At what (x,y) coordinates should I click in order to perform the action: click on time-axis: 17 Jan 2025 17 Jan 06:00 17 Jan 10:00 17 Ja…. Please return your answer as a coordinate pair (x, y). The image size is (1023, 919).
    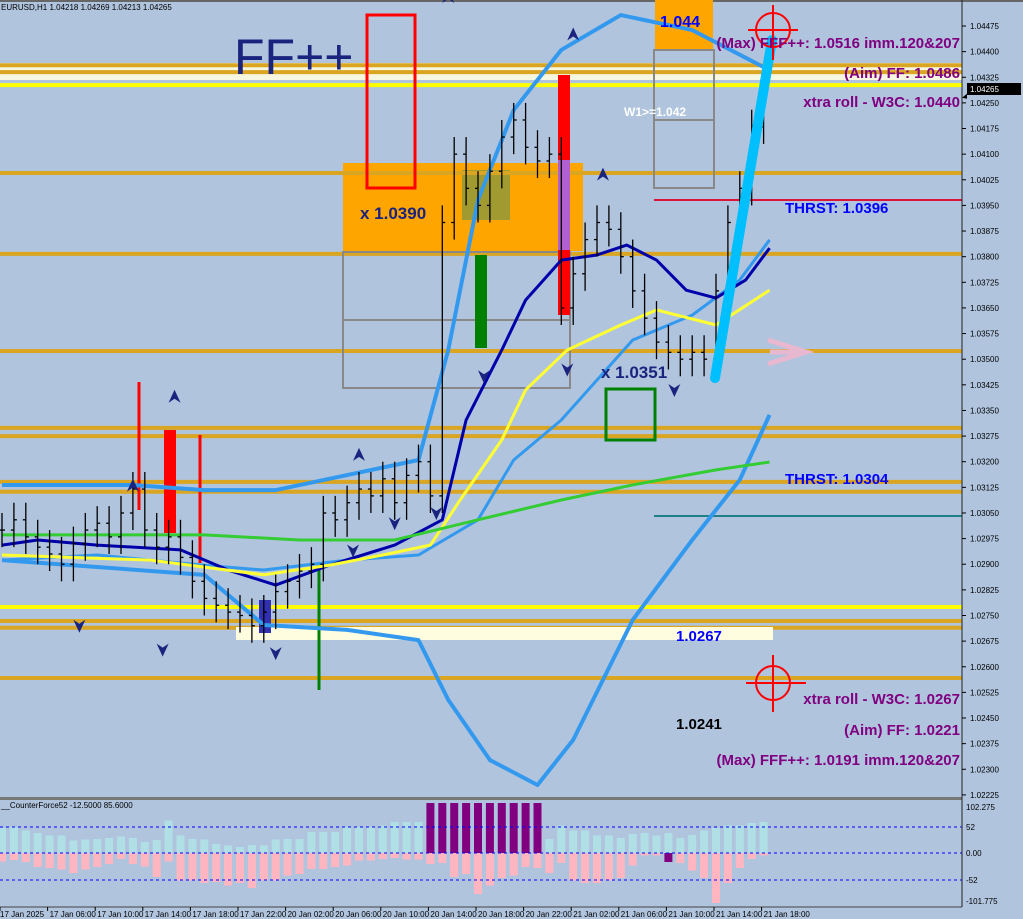
    Looking at the image, I should click on (405, 913).